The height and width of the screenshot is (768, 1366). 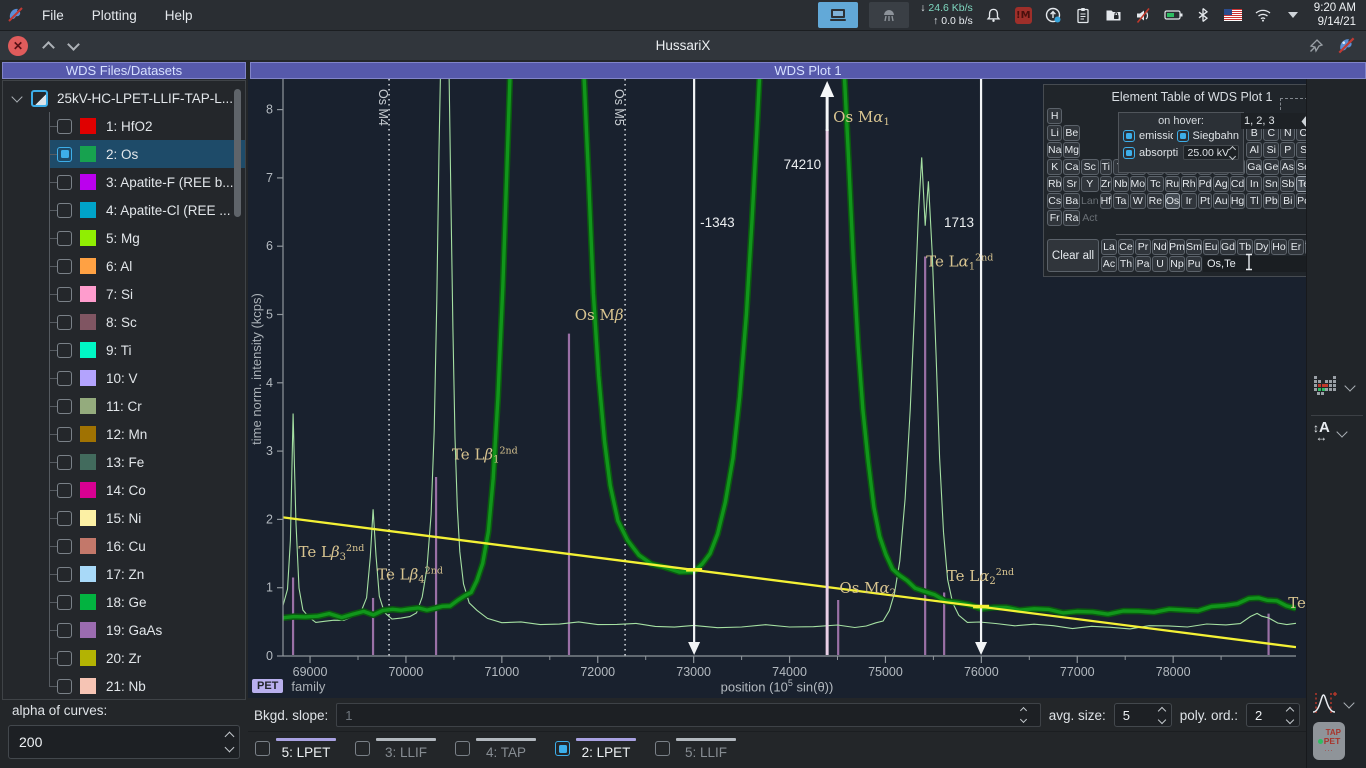 I want to click on spectrometer-tab: 4: TAP, so click(x=495, y=748).